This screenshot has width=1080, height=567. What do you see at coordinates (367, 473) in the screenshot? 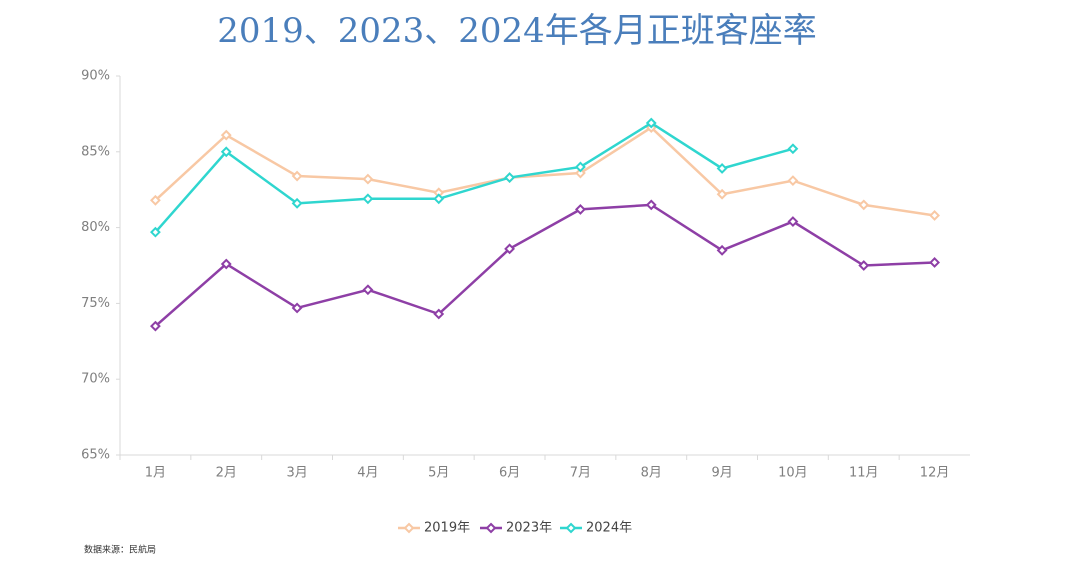
I see `x-tick-label: 4月` at bounding box center [367, 473].